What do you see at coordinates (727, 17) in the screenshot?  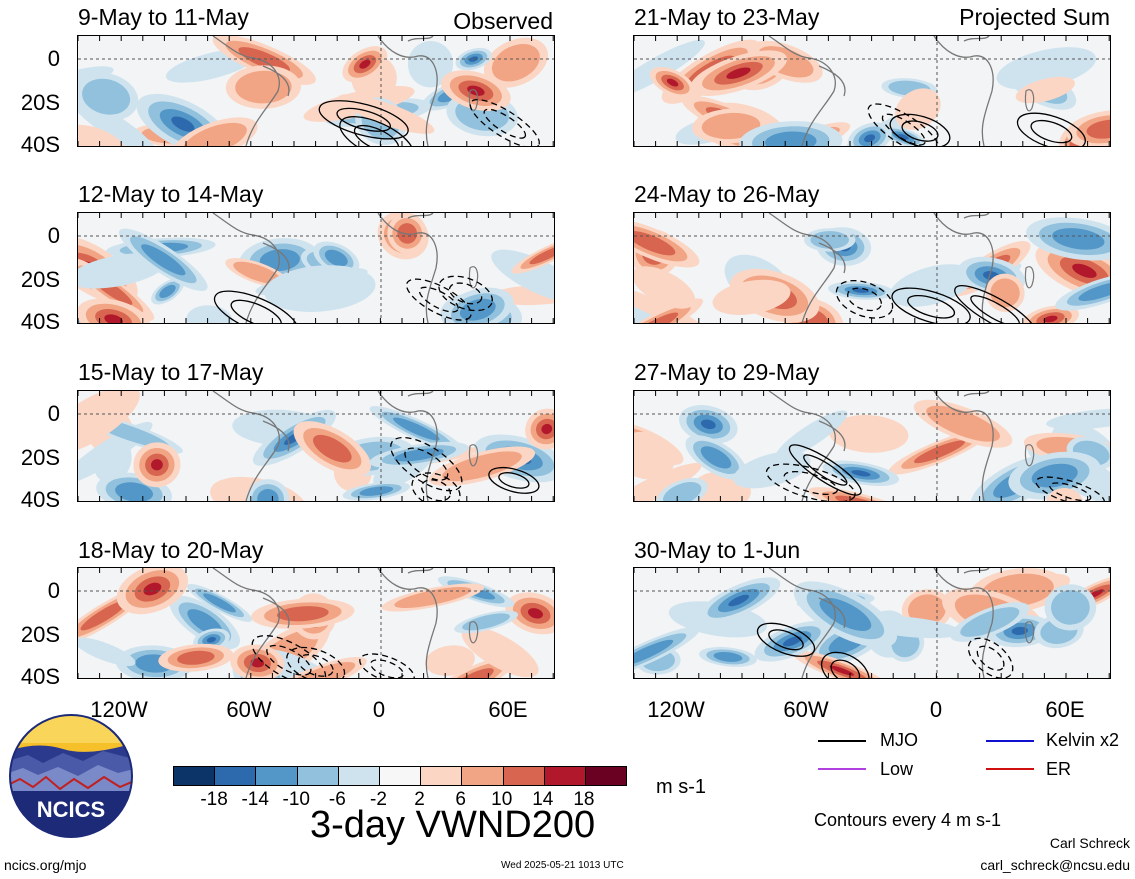 I see `panel-title: 21-May to 23-May` at bounding box center [727, 17].